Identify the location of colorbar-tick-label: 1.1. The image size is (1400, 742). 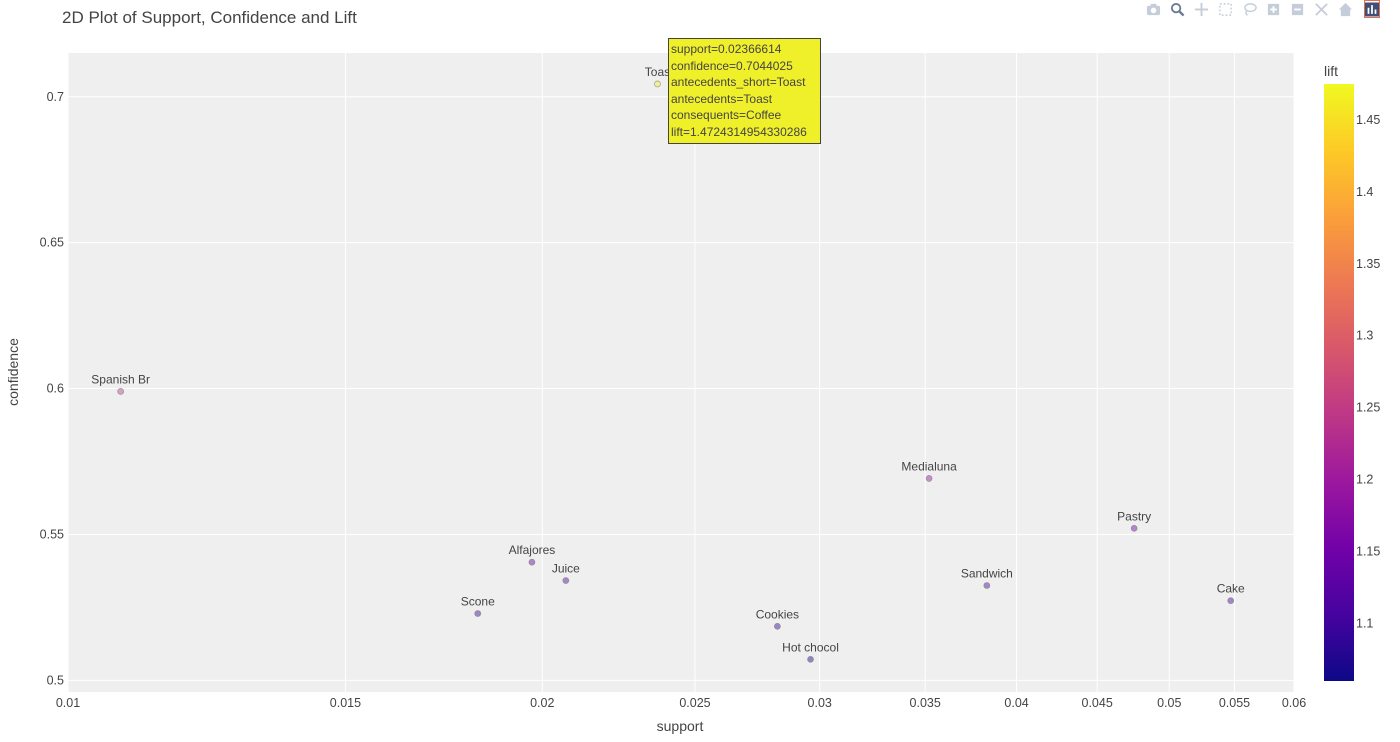
(1364, 623).